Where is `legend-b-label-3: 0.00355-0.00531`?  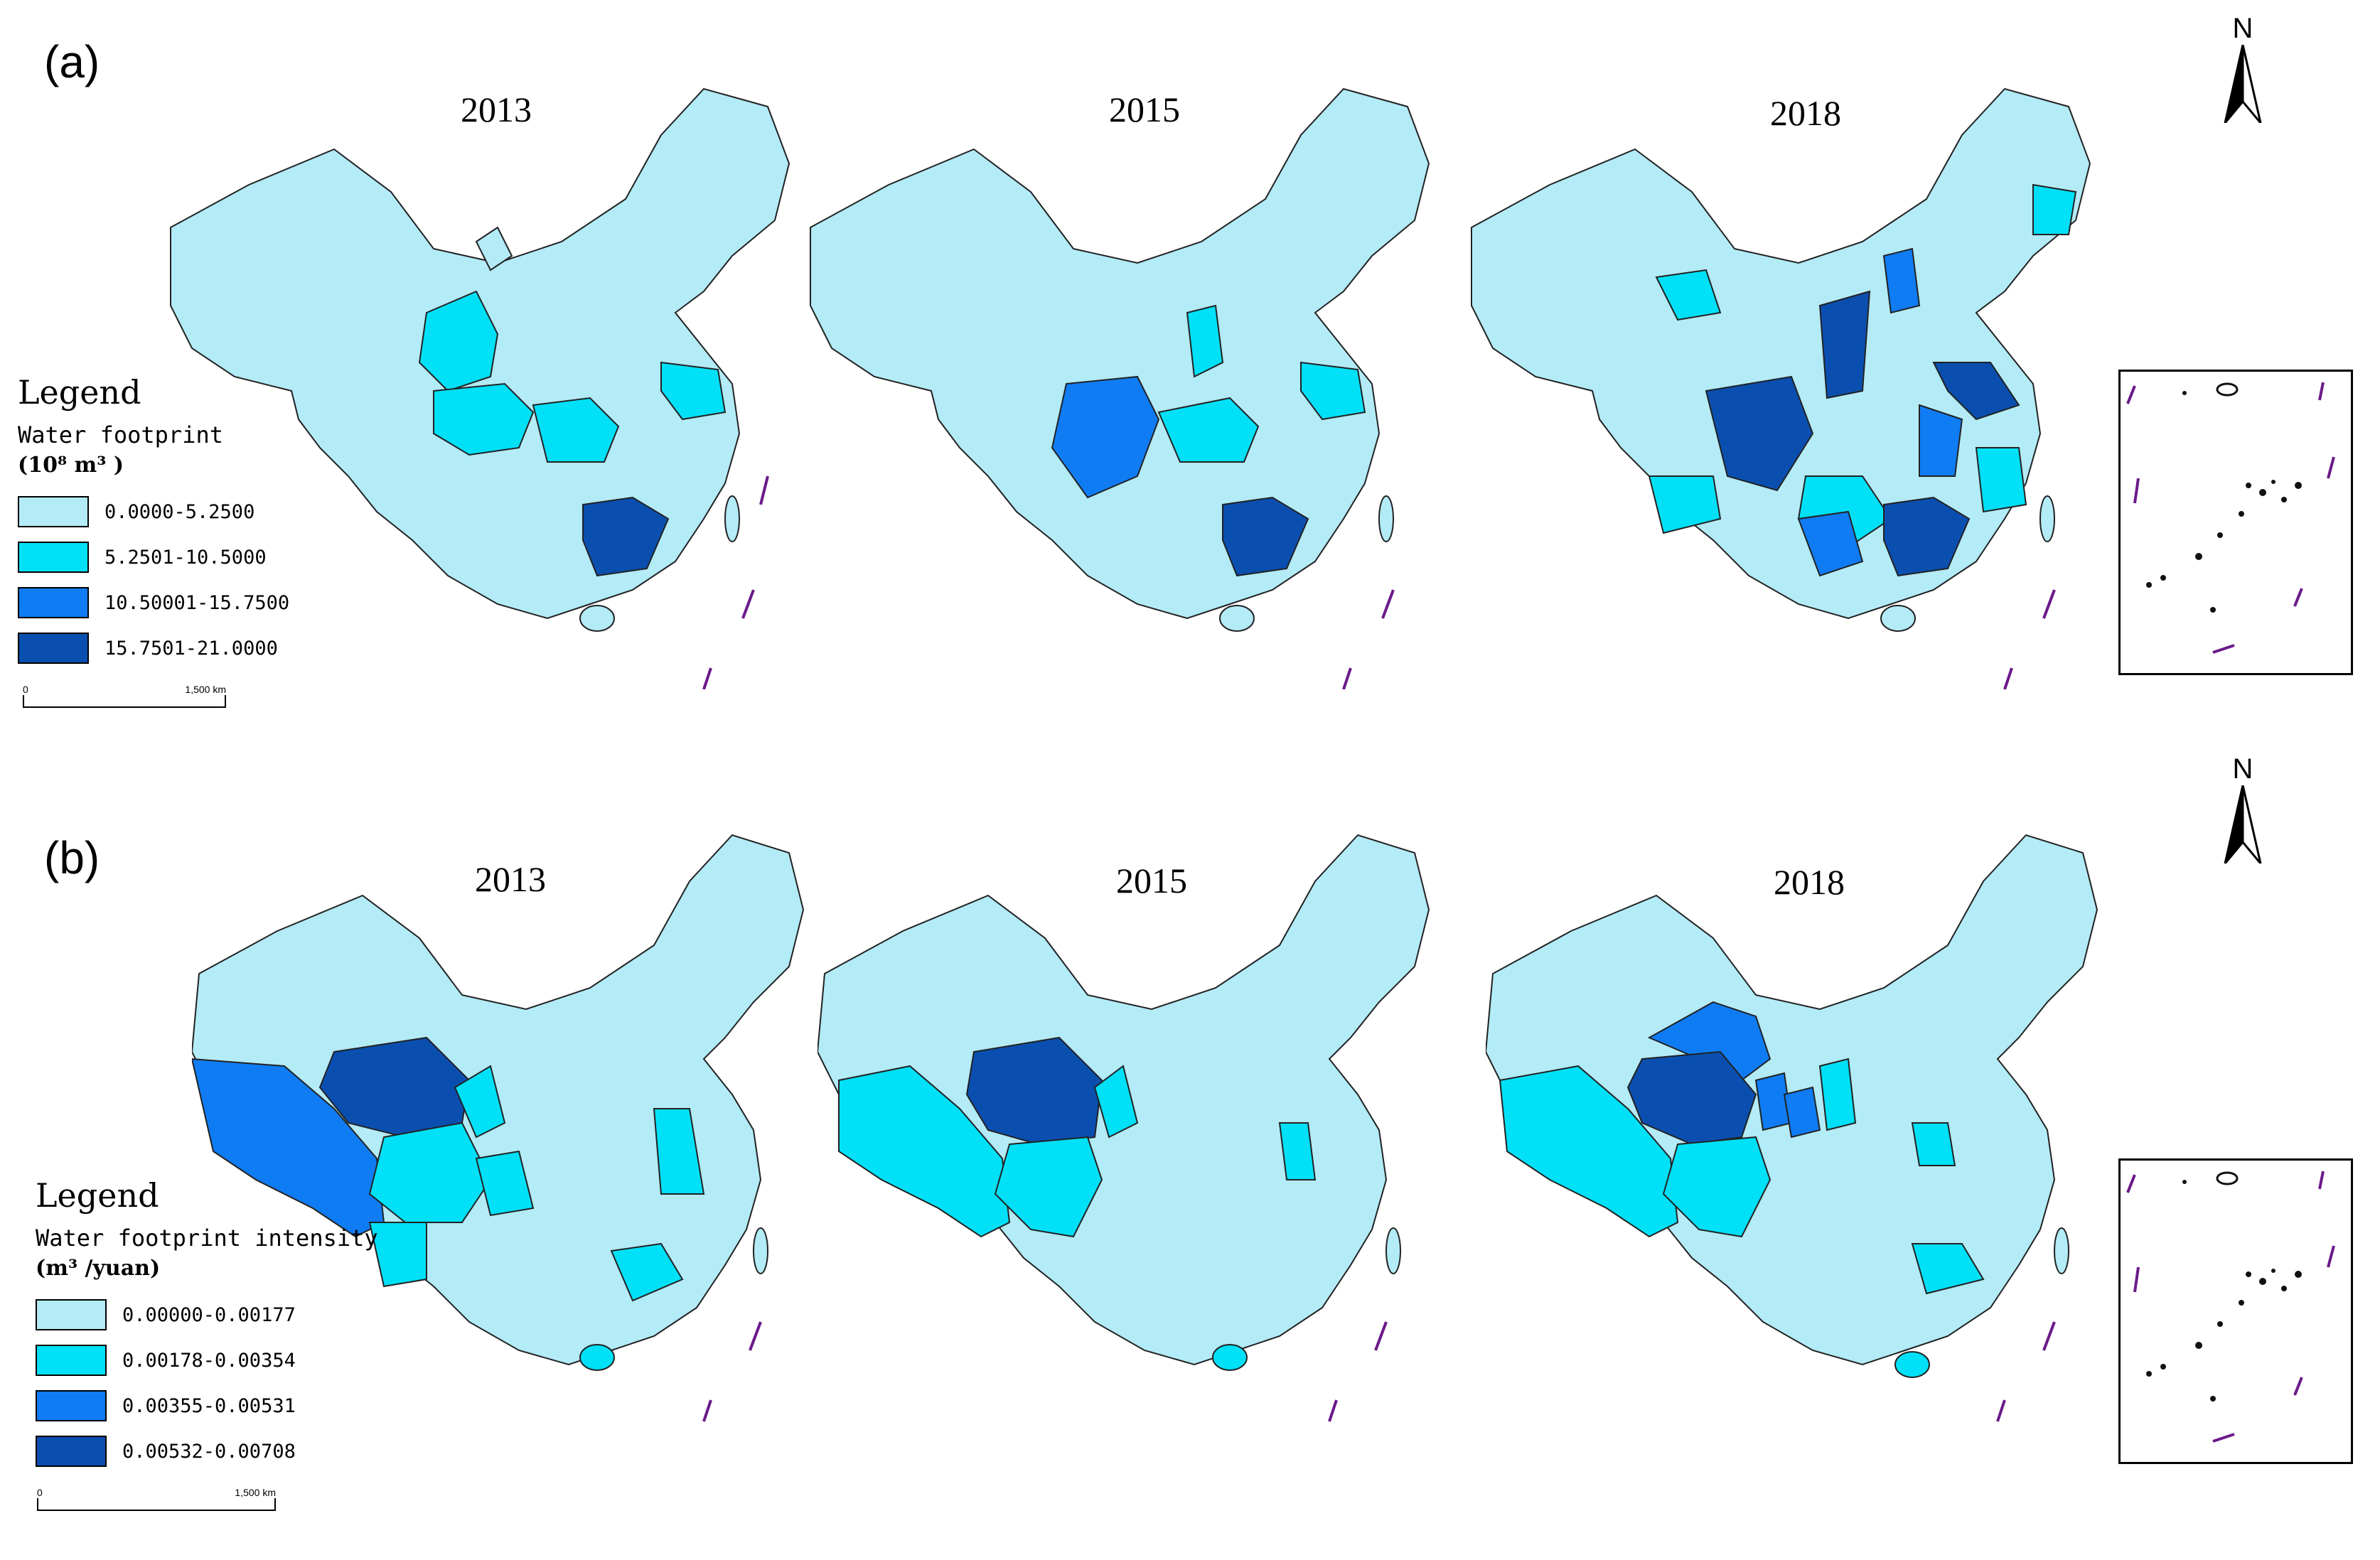
legend-b-label-3: 0.00355-0.00531 is located at coordinates (209, 1405).